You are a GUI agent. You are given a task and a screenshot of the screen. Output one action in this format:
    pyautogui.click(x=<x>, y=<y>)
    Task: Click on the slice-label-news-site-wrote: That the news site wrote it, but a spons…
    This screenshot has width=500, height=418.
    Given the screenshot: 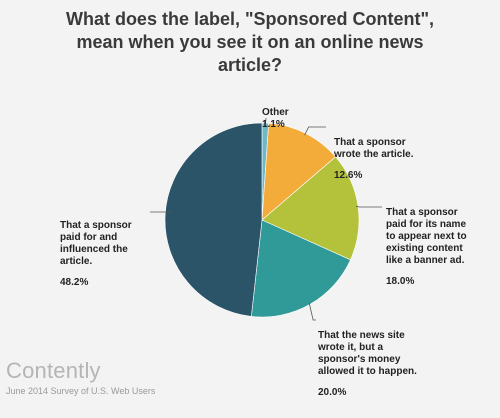 What is the action you would take?
    pyautogui.click(x=367, y=364)
    